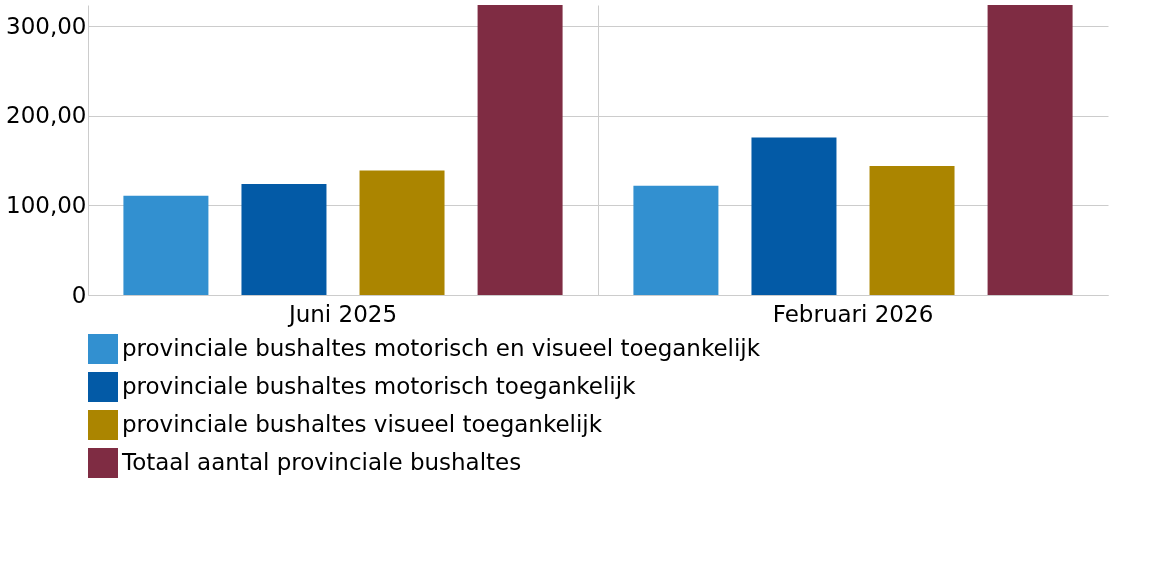 The width and height of the screenshot is (1159, 578). Describe the element at coordinates (46, 25) in the screenshot. I see `y-tick-label: 300,00` at that location.